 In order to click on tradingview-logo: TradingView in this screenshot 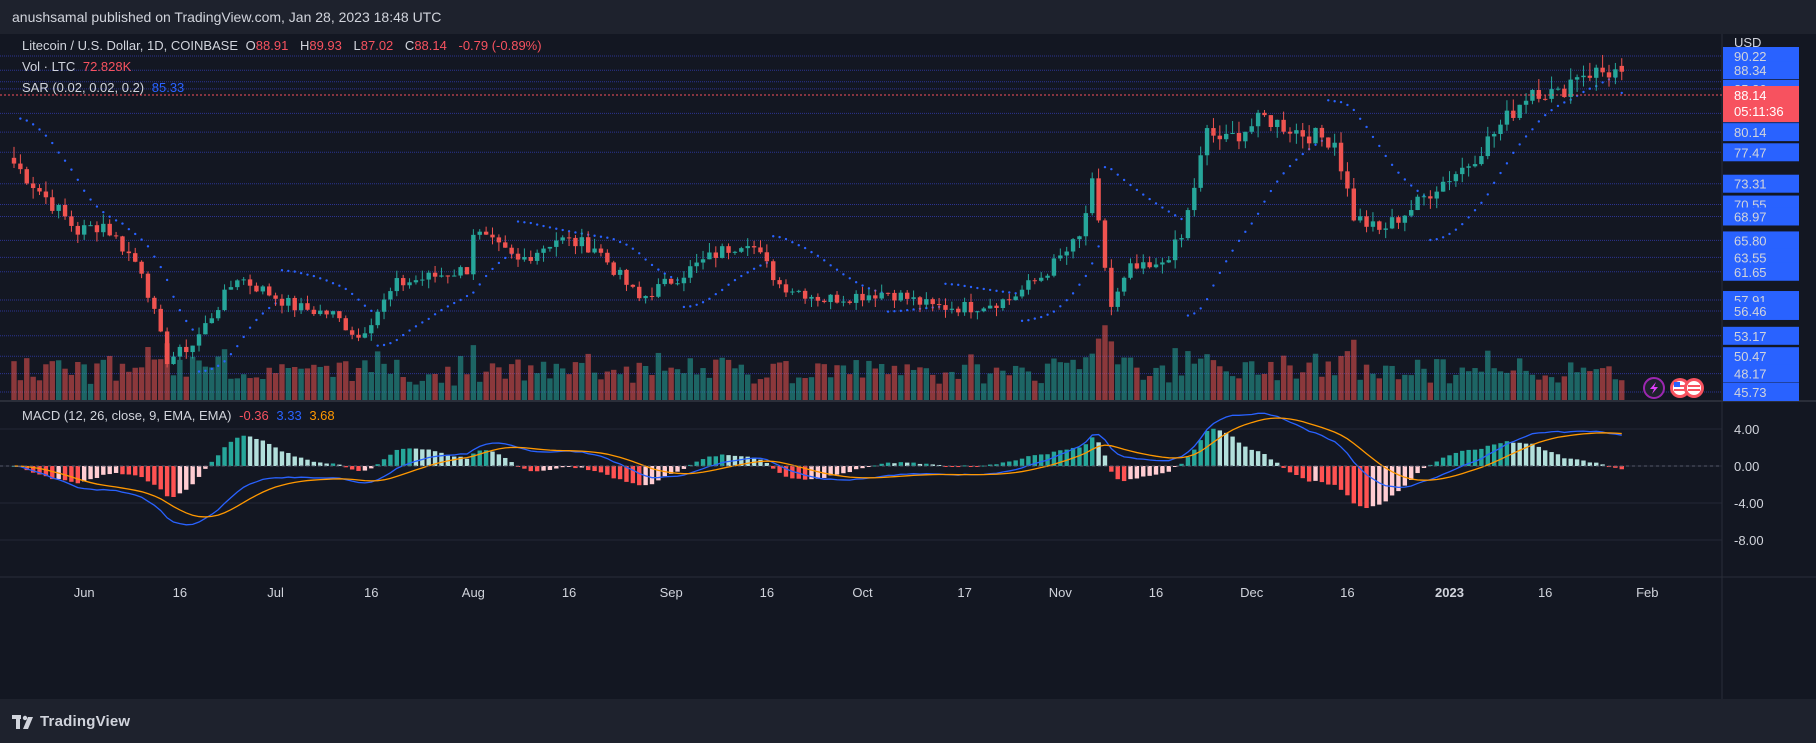, I will do `click(71, 721)`.